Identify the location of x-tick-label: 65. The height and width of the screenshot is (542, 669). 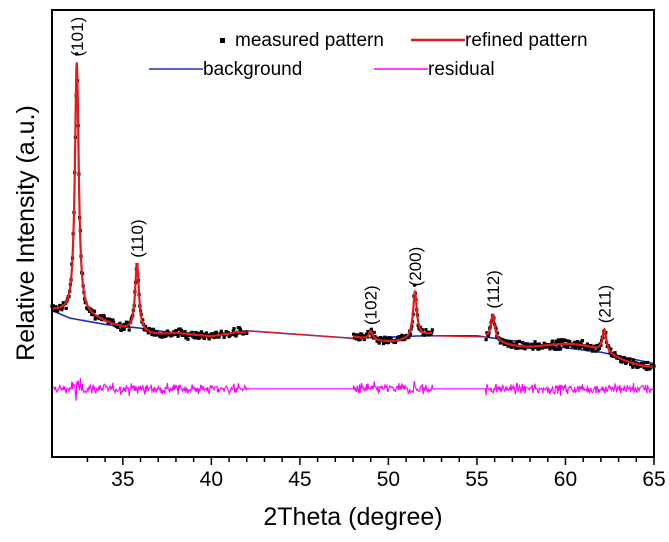
(653, 479).